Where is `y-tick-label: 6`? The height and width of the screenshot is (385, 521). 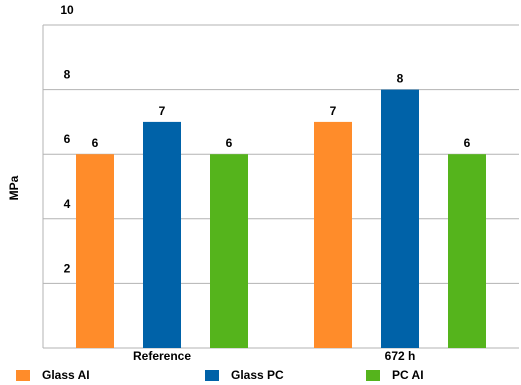
y-tick-label: 6 is located at coordinates (67, 139).